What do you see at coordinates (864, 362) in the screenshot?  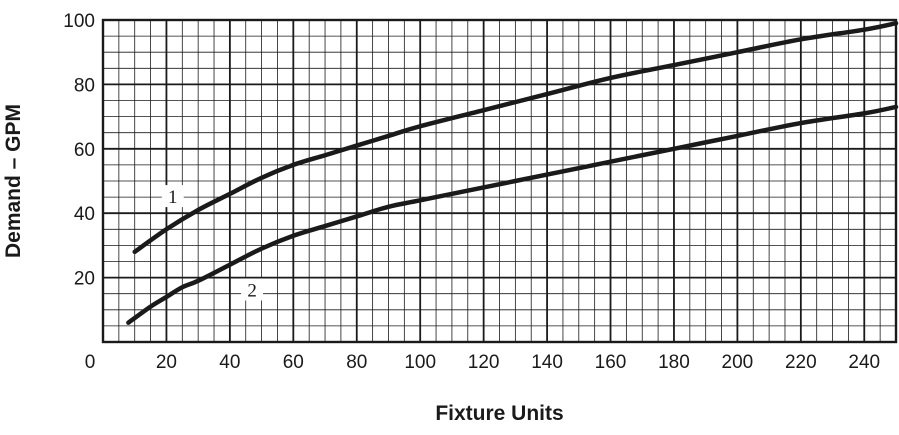 I see `x-tick-label: 240` at bounding box center [864, 362].